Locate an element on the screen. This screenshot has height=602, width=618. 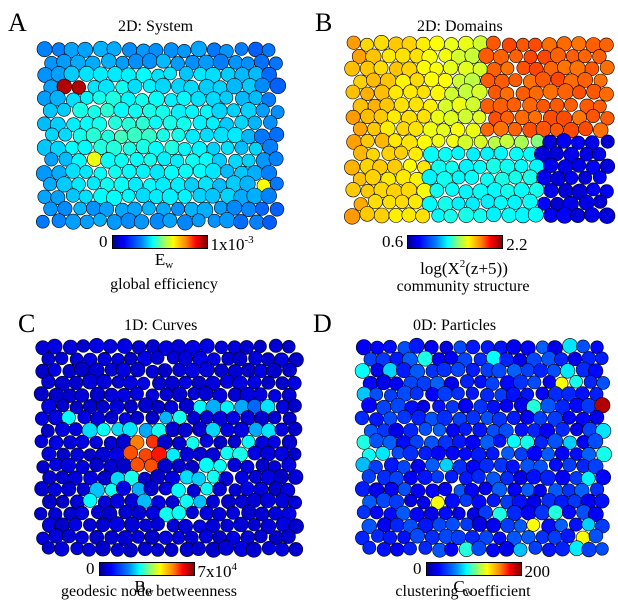
panel-description: global efficiency is located at coordinates (164, 284).